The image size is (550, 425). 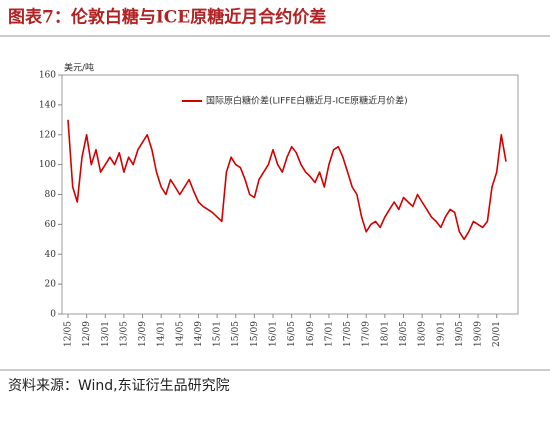 What do you see at coordinates (199, 334) in the screenshot?
I see `x-tick-label: 14/09` at bounding box center [199, 334].